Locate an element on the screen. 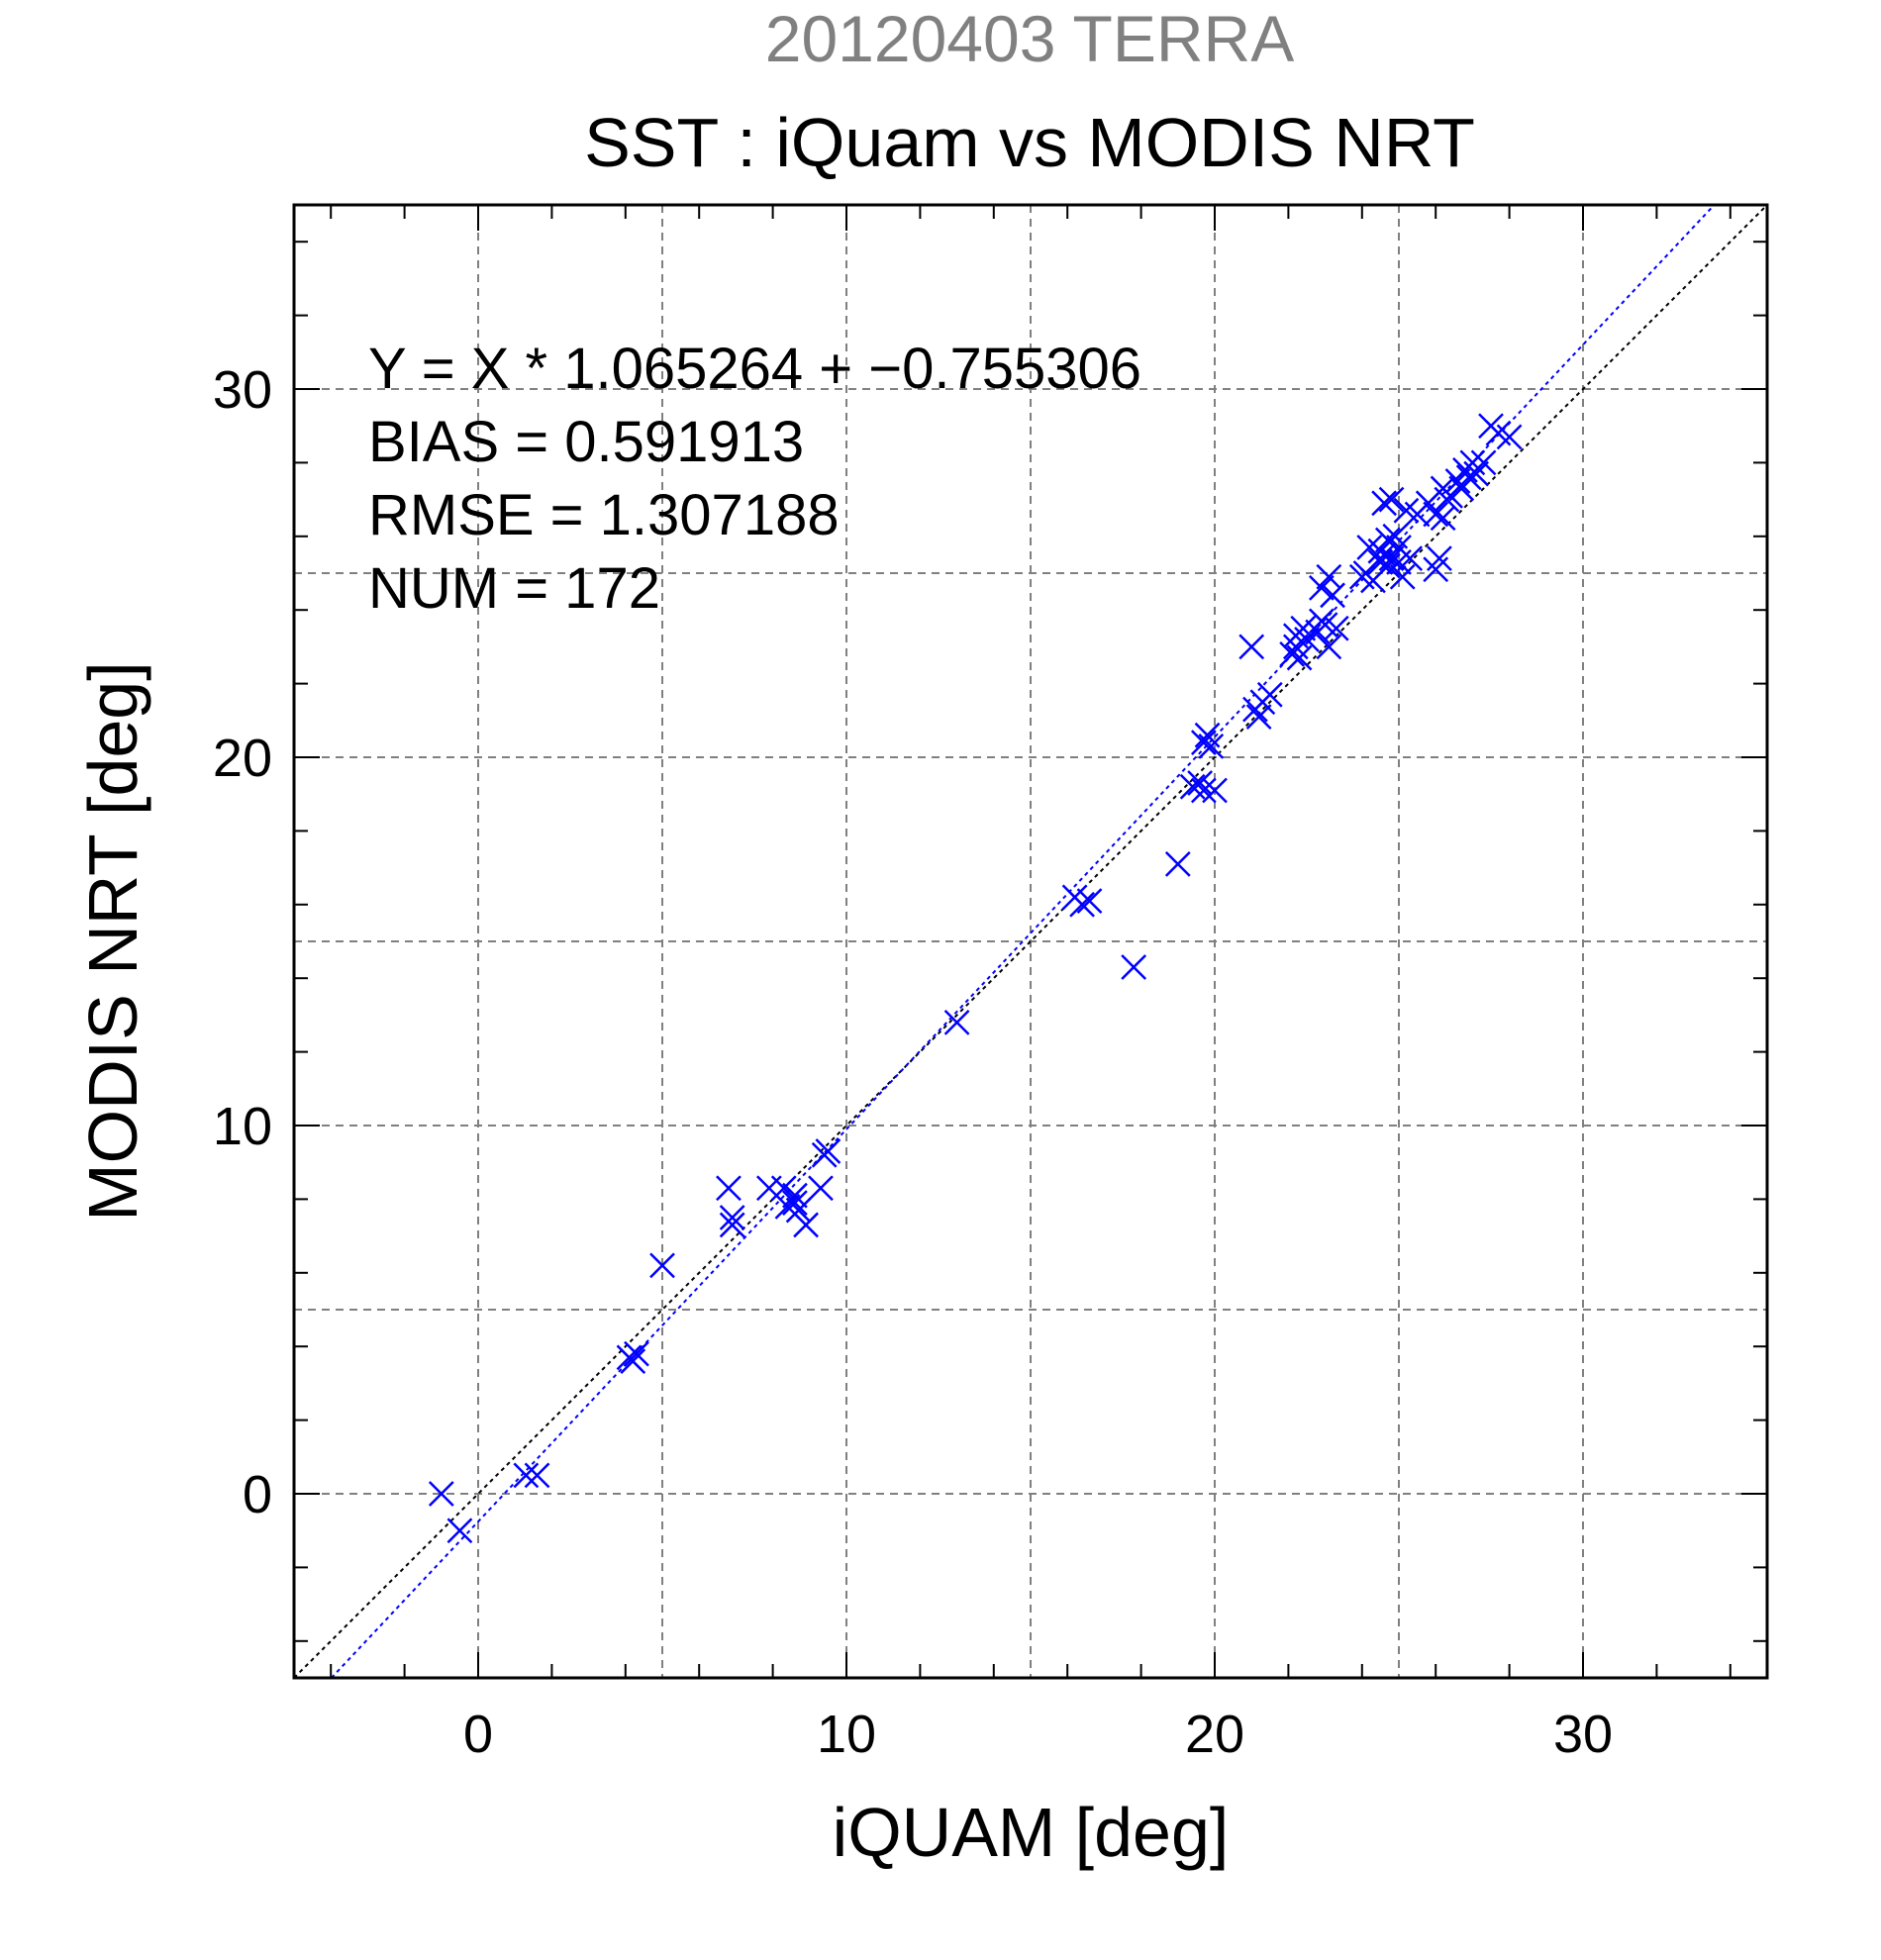  stats-bias: BIAS = 0.591913 is located at coordinates (586, 442).